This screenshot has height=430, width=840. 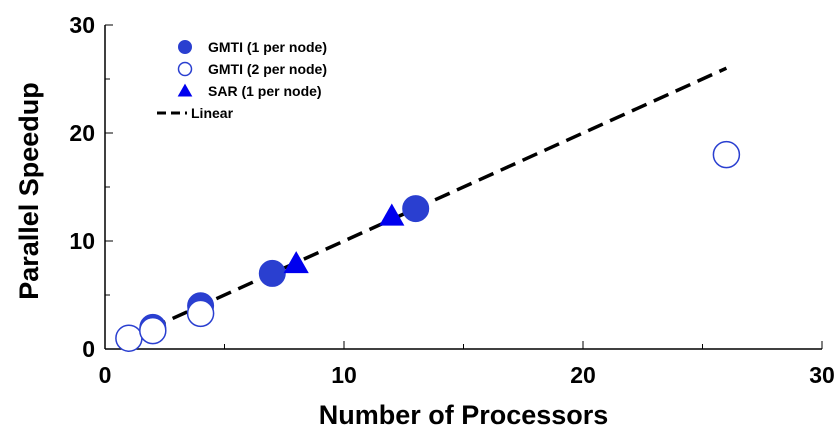 What do you see at coordinates (344, 238) in the screenshot?
I see `series-filled-triangle` at bounding box center [344, 238].